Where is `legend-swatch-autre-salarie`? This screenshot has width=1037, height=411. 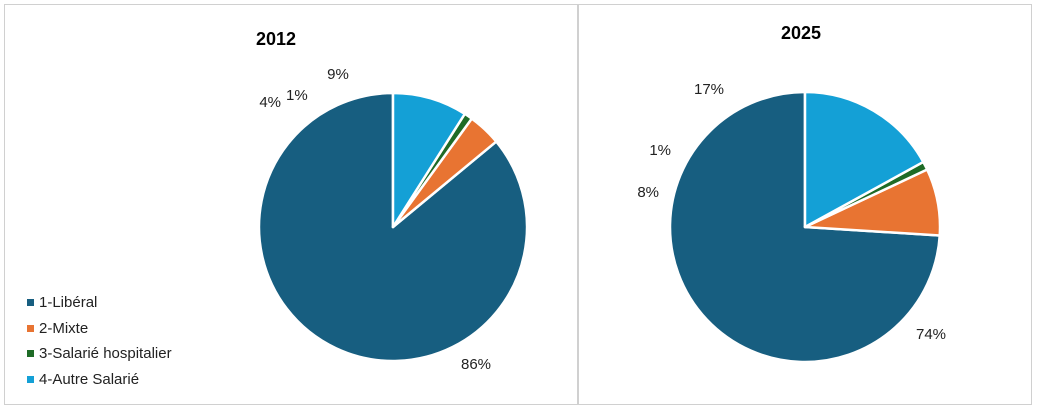 legend-swatch-autre-salarie is located at coordinates (30, 379).